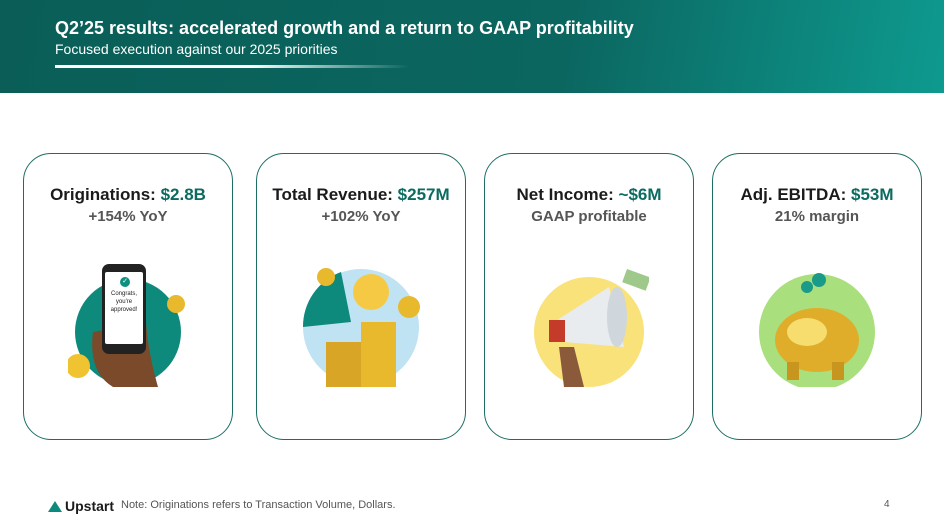 This screenshot has width=944, height=520. I want to click on megaphone-illustration, so click(591, 328).